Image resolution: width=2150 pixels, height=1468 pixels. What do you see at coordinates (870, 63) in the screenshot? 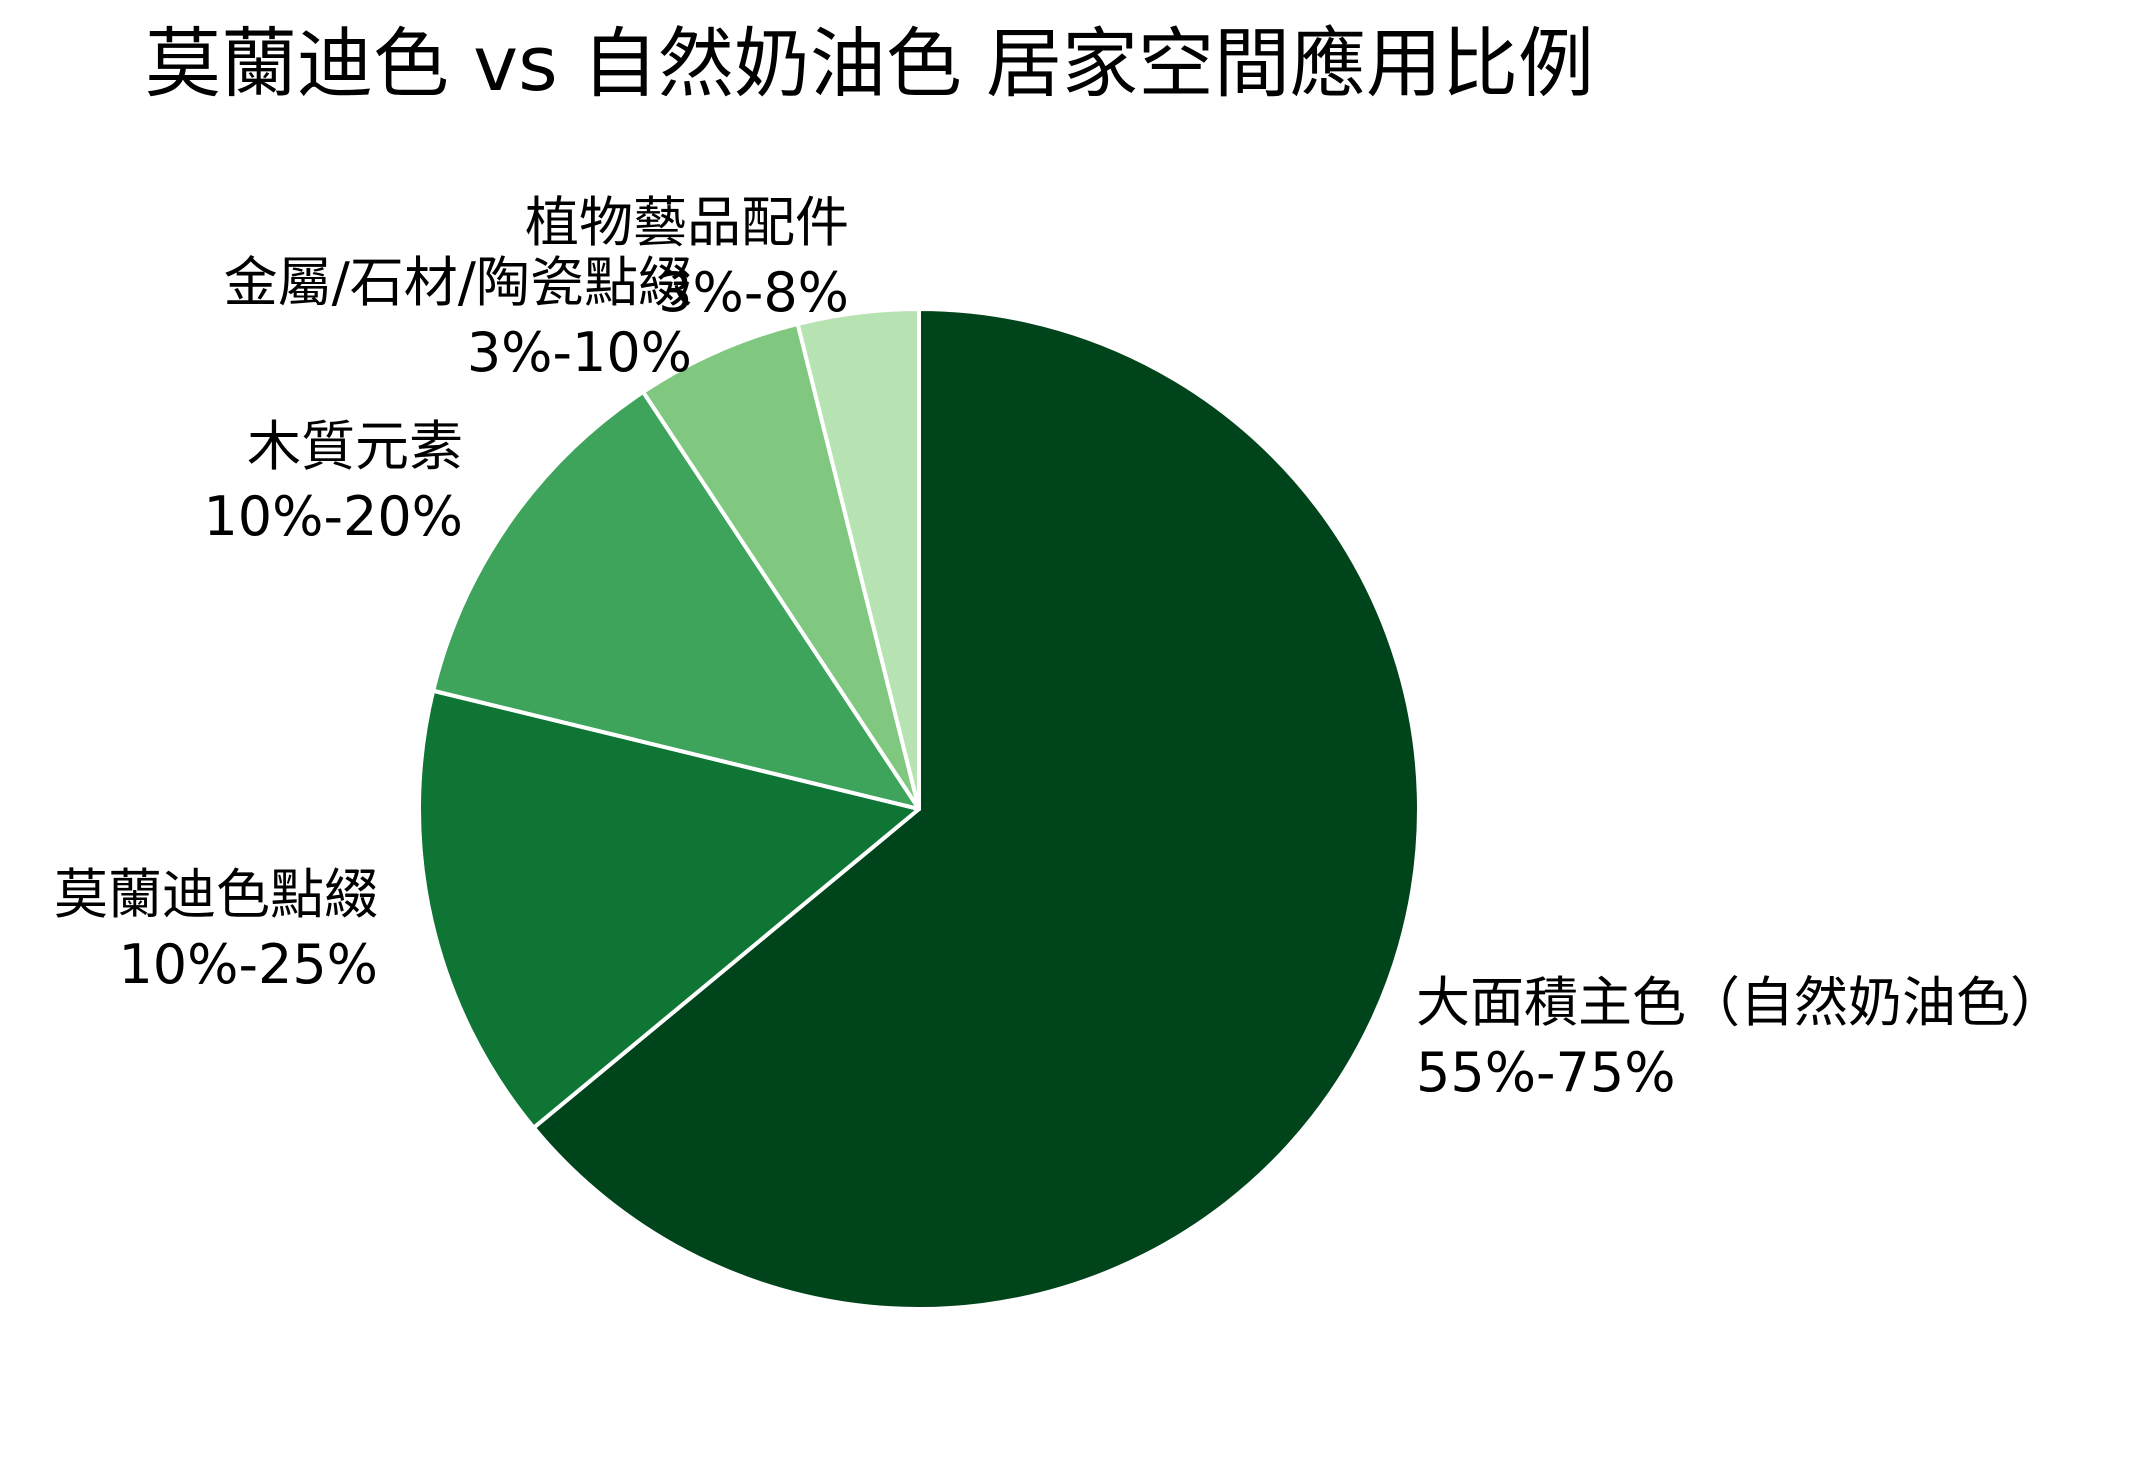
I see `chart-title: 莫蘭迪色 vs 自然奶油色 居家空間應用比例` at bounding box center [870, 63].